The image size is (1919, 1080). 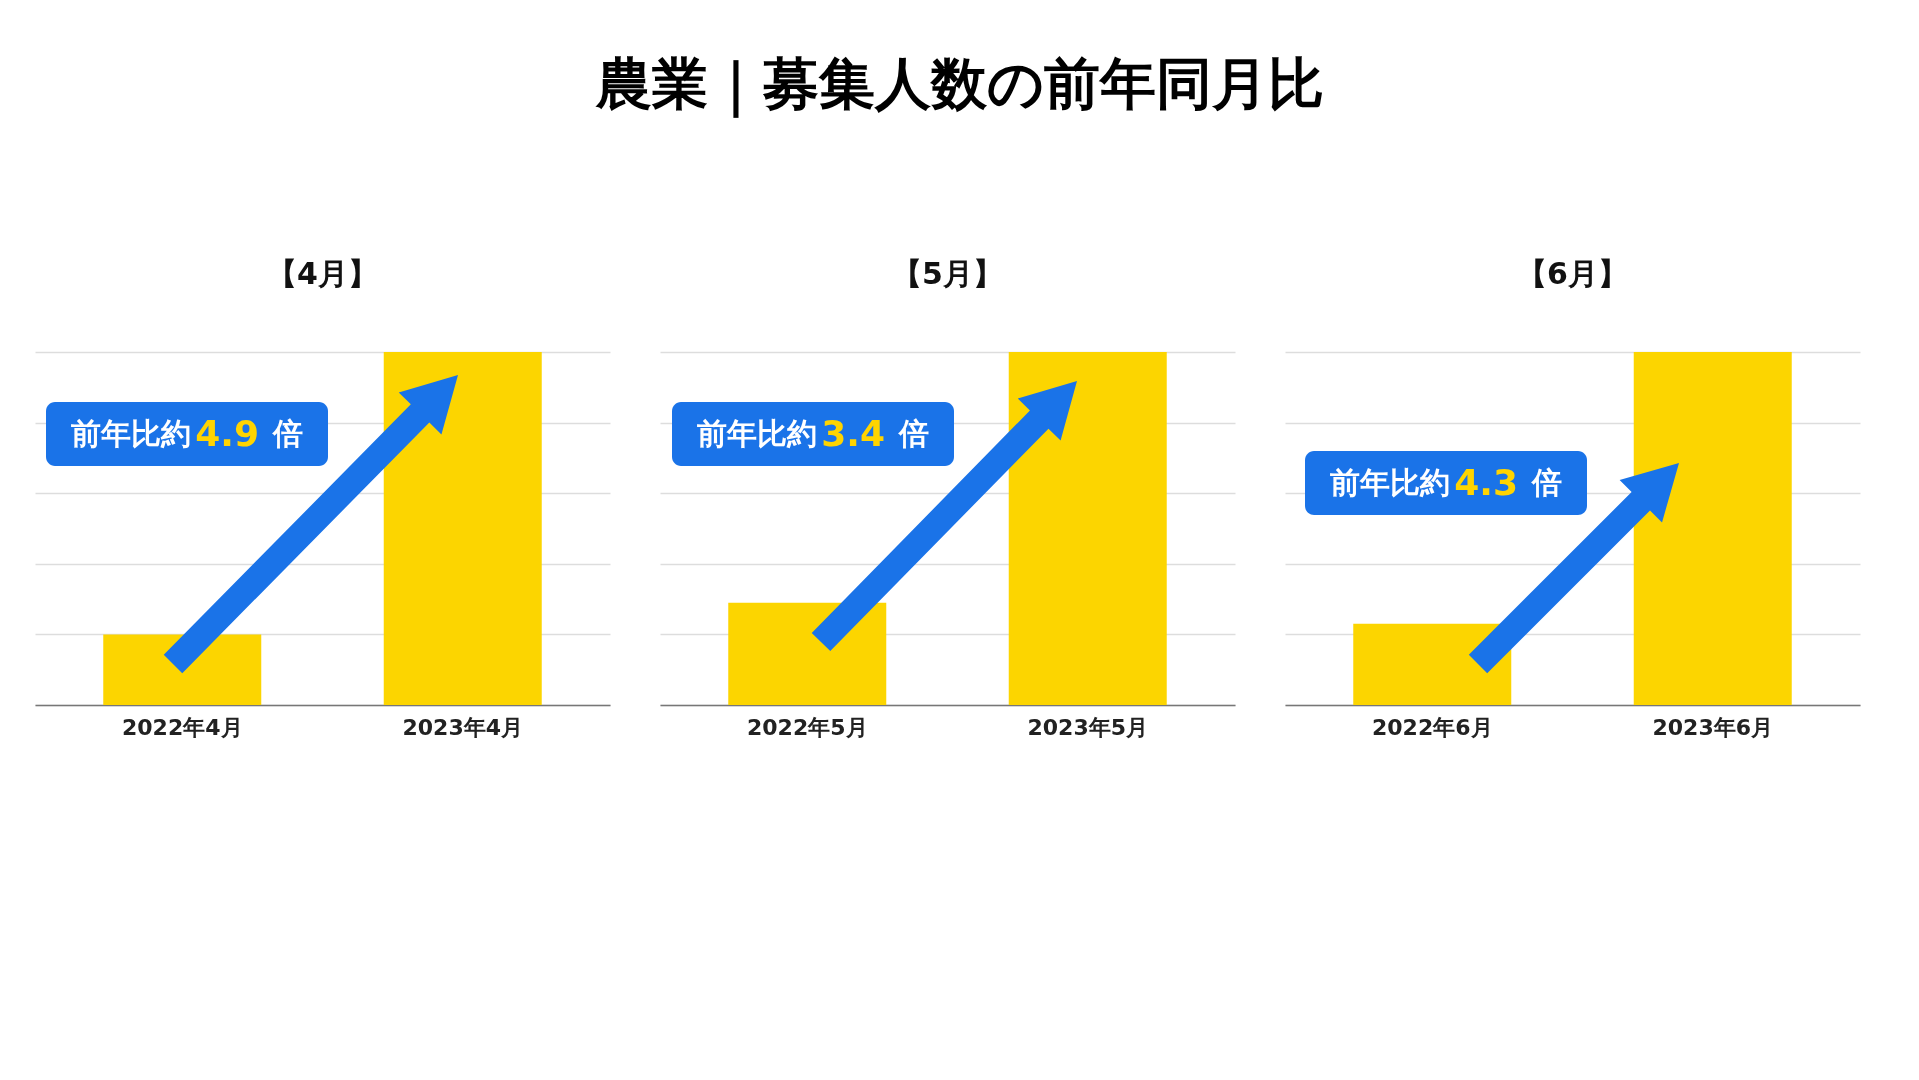 I want to click on chart-title: 【4月】, so click(x=322, y=273).